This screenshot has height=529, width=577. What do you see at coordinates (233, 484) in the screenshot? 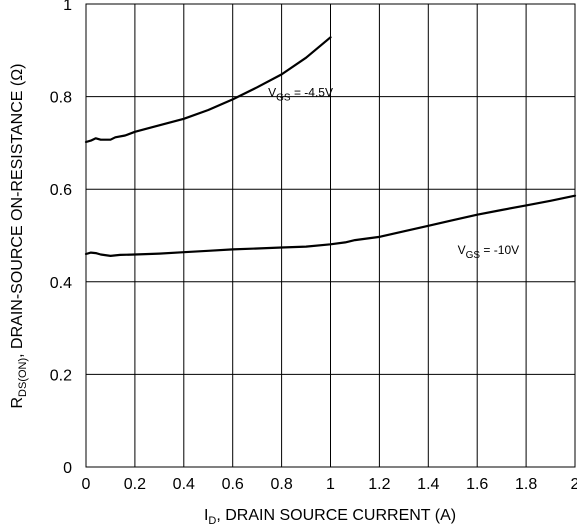
I see `x-tick-label: 0.6` at bounding box center [233, 484].